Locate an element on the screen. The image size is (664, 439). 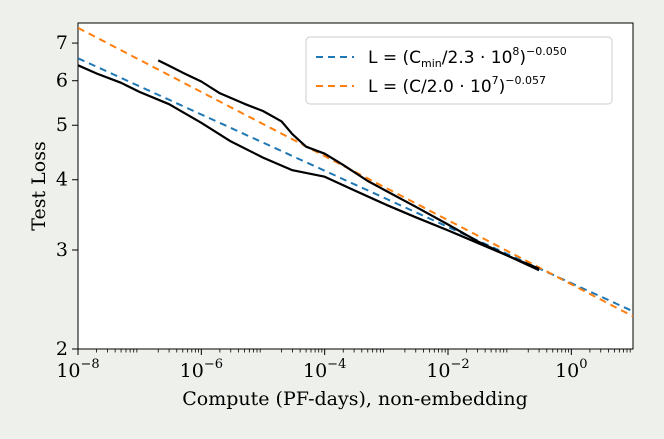
legend-box is located at coordinates (459, 70).